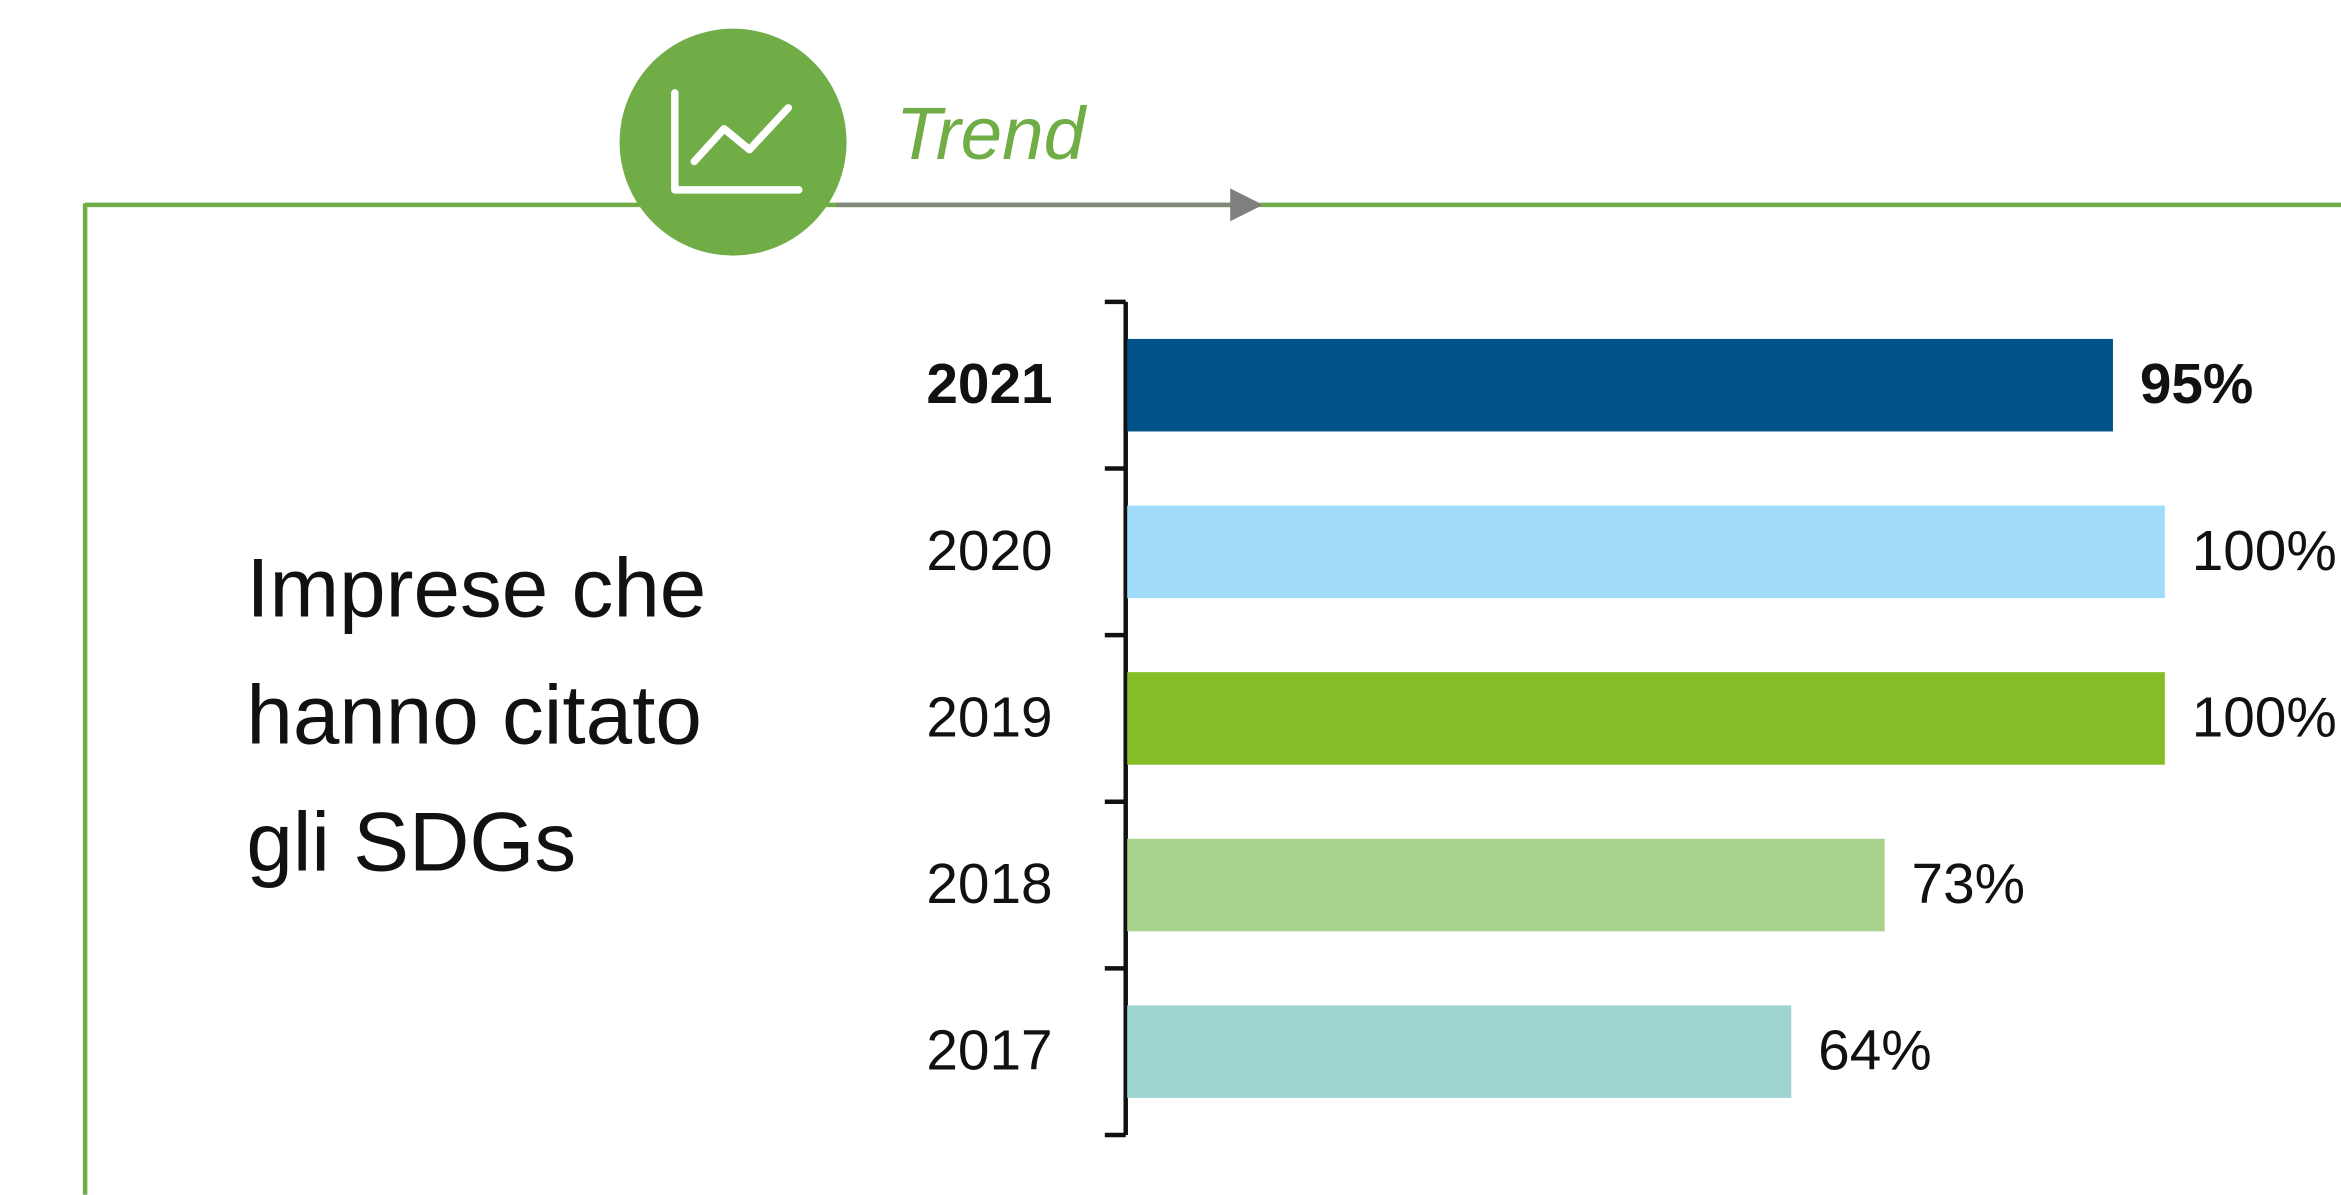 This screenshot has height=1195, width=2341. What do you see at coordinates (989, 384) in the screenshot?
I see `category-label: 2021` at bounding box center [989, 384].